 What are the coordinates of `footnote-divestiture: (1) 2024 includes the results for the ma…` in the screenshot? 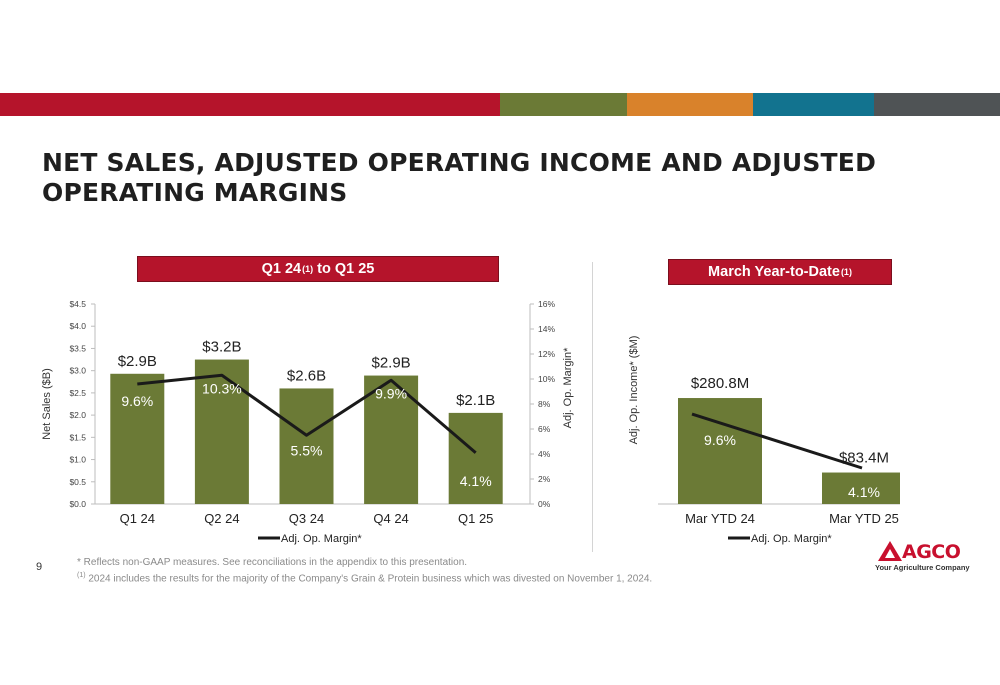 It's located at (364, 578).